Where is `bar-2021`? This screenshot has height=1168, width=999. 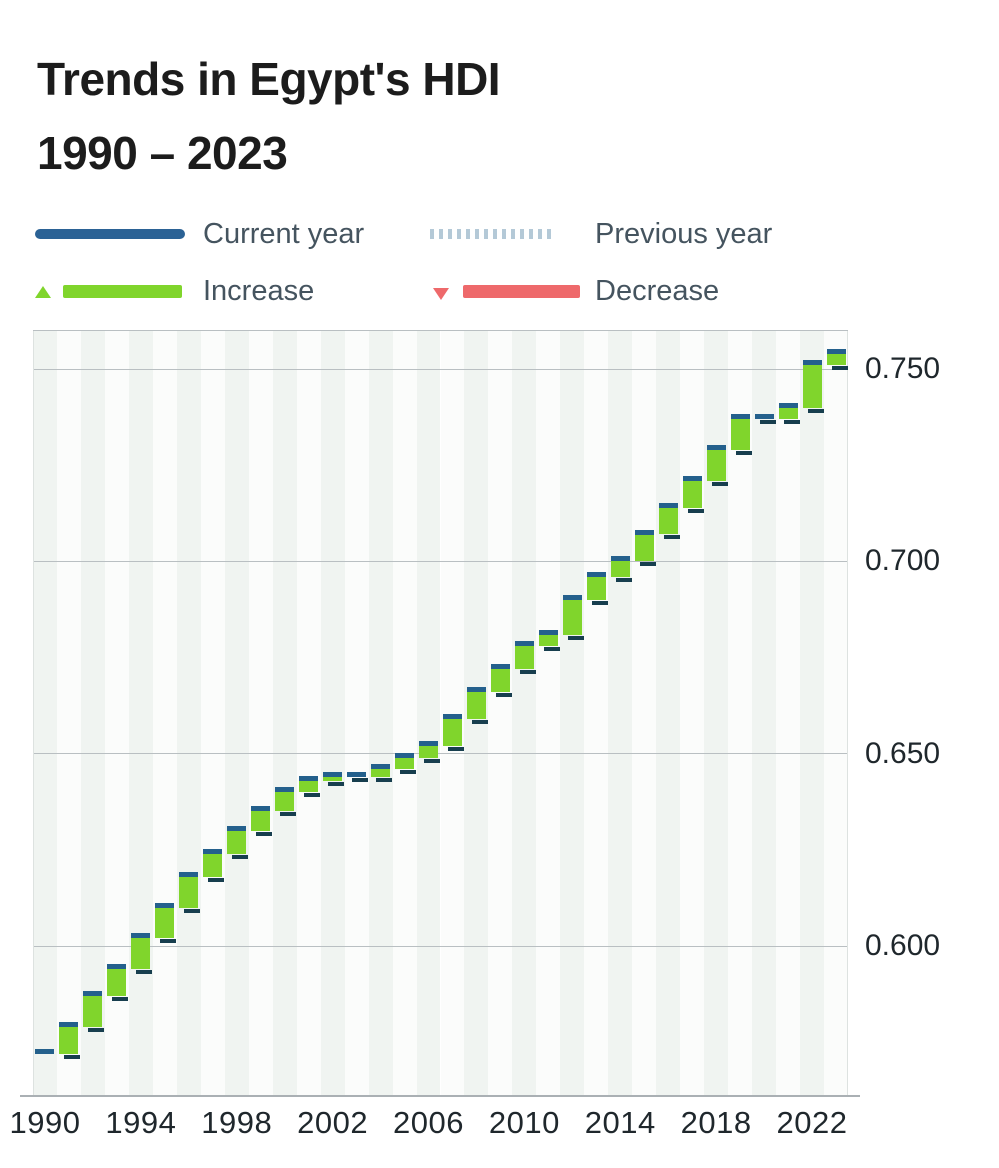 bar-2021 is located at coordinates (789, 413).